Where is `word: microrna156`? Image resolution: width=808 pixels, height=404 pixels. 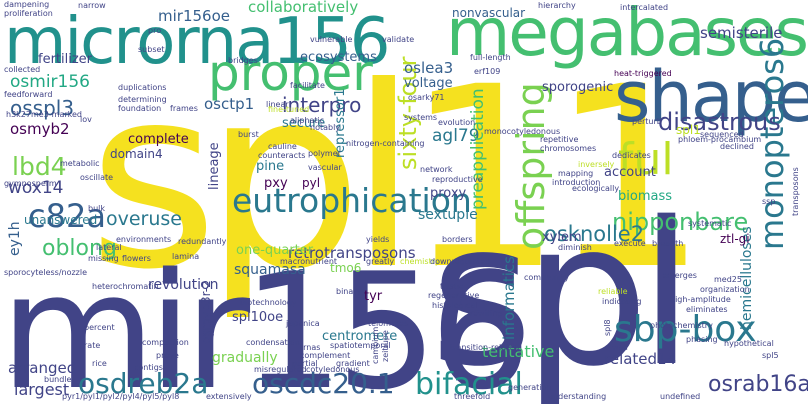 word: microrna156 is located at coordinates (197, 42).